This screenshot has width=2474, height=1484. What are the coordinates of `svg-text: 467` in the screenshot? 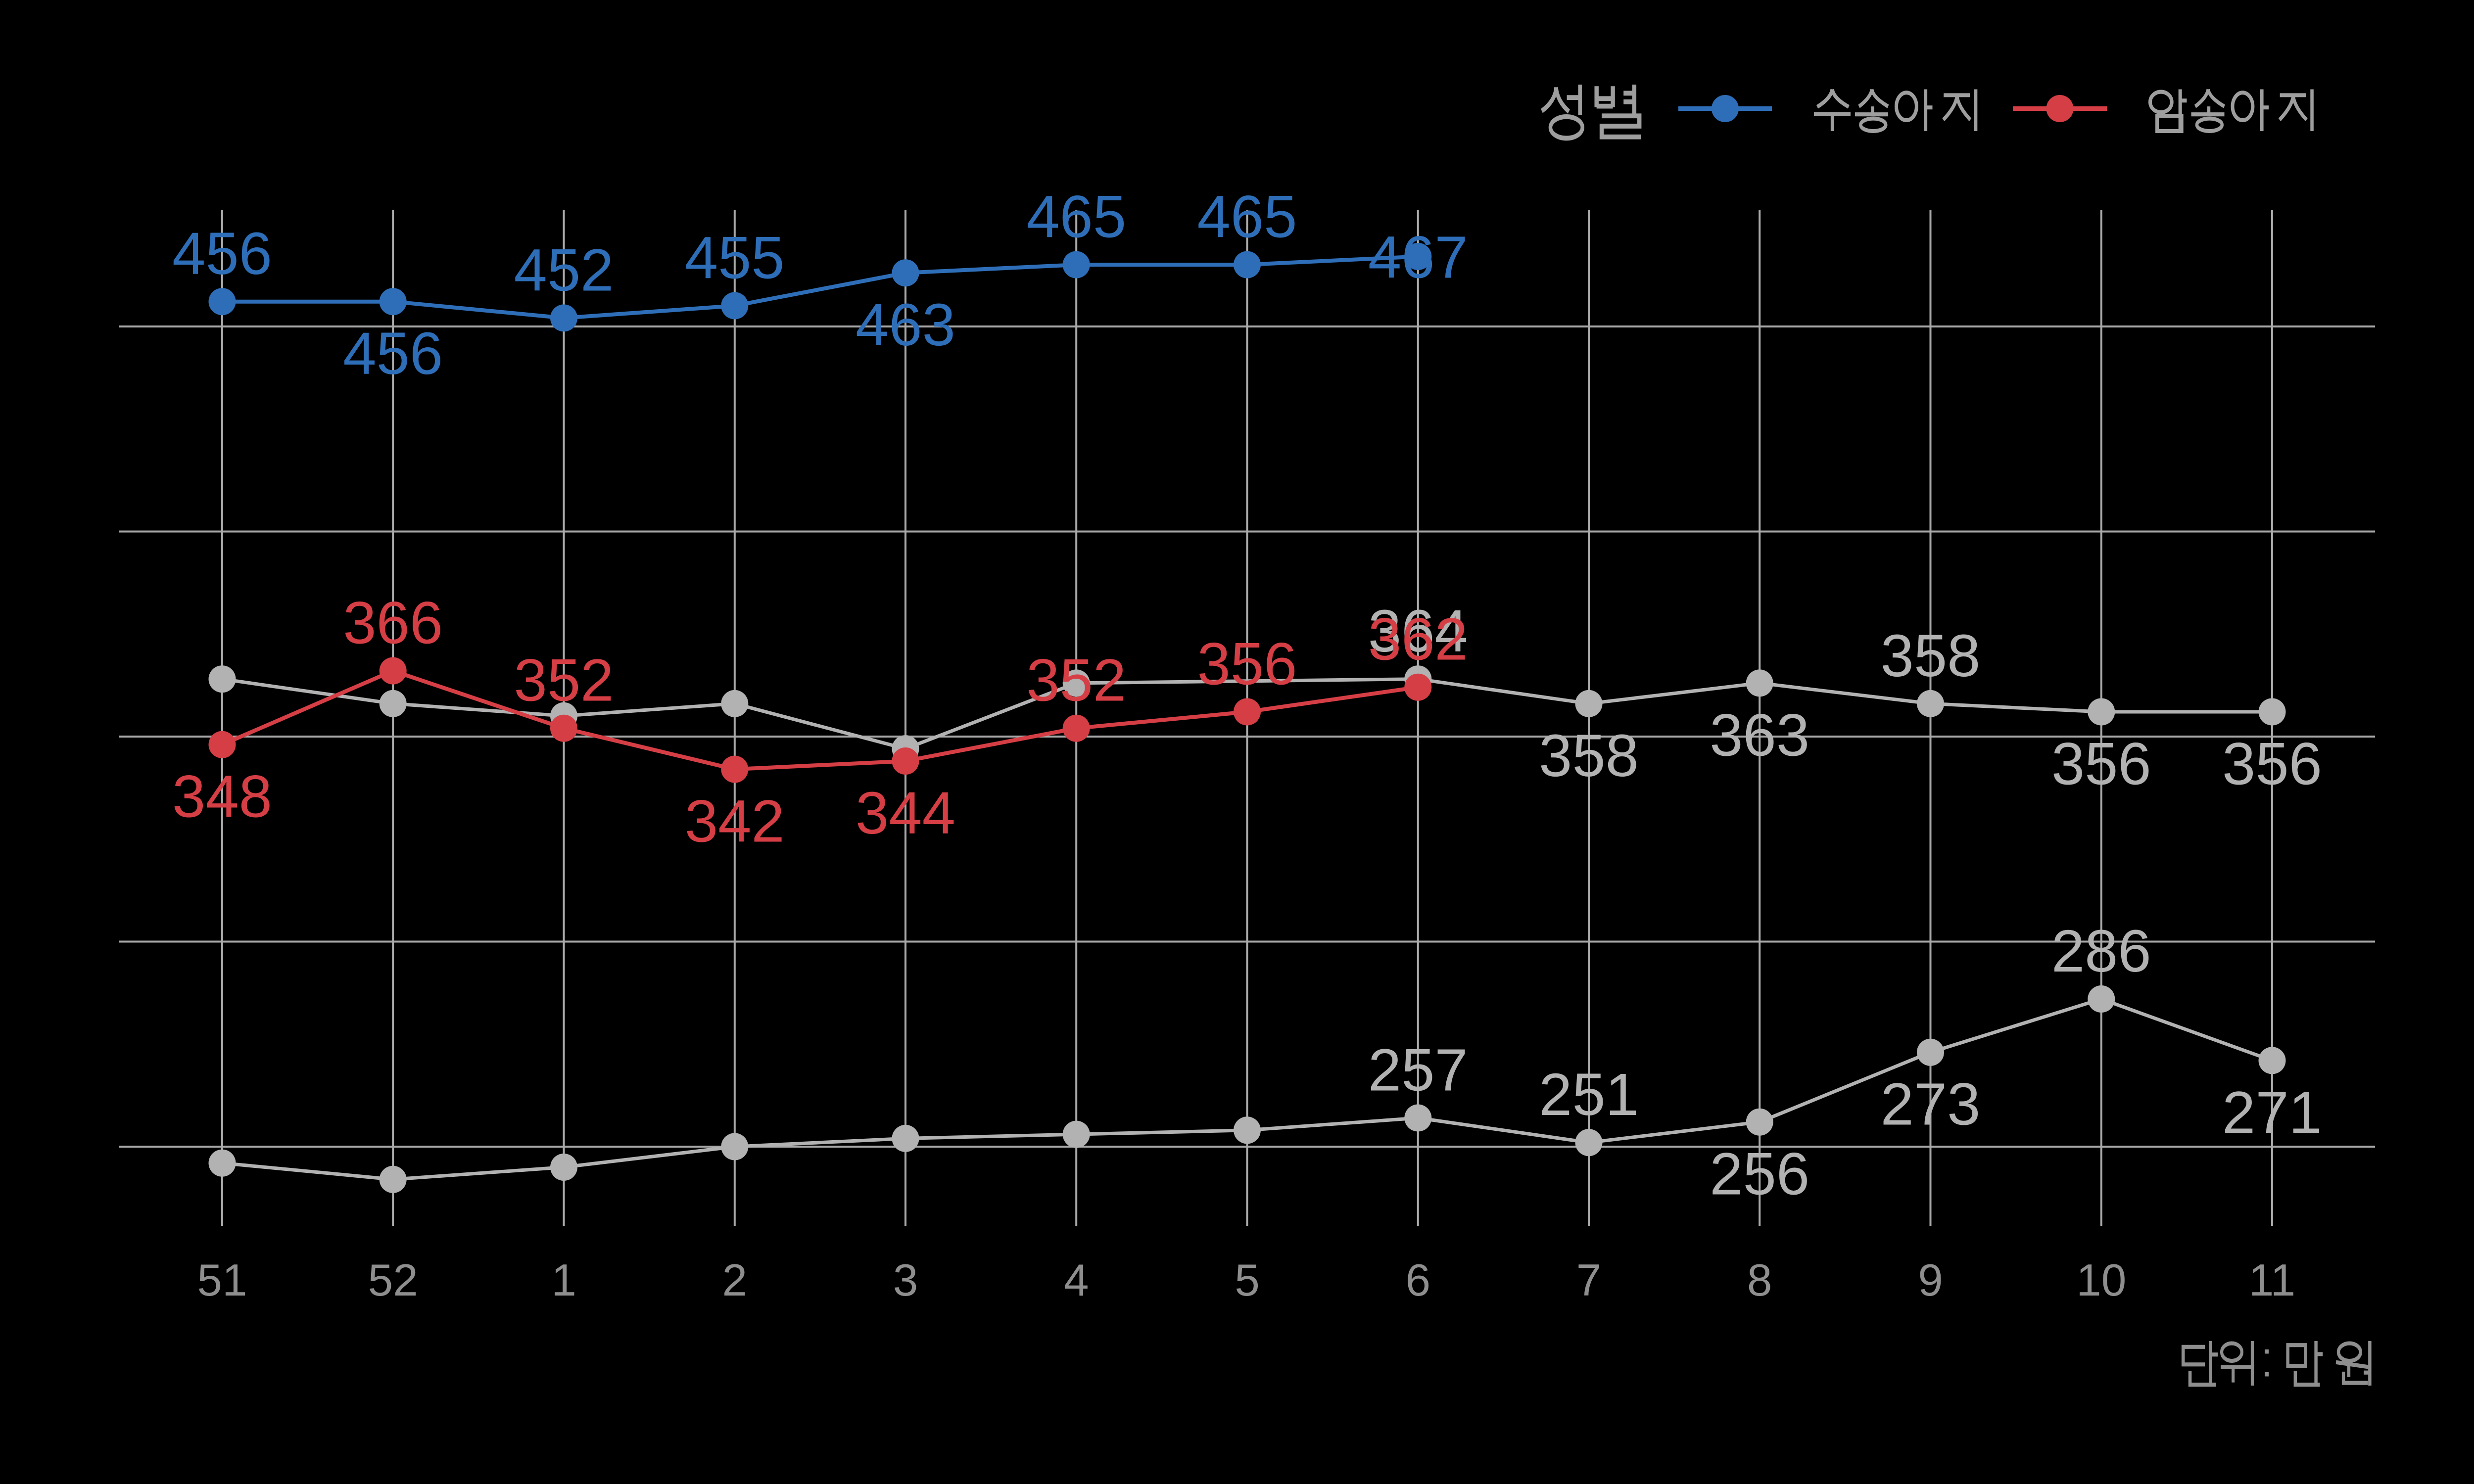 It's located at (1418, 257).